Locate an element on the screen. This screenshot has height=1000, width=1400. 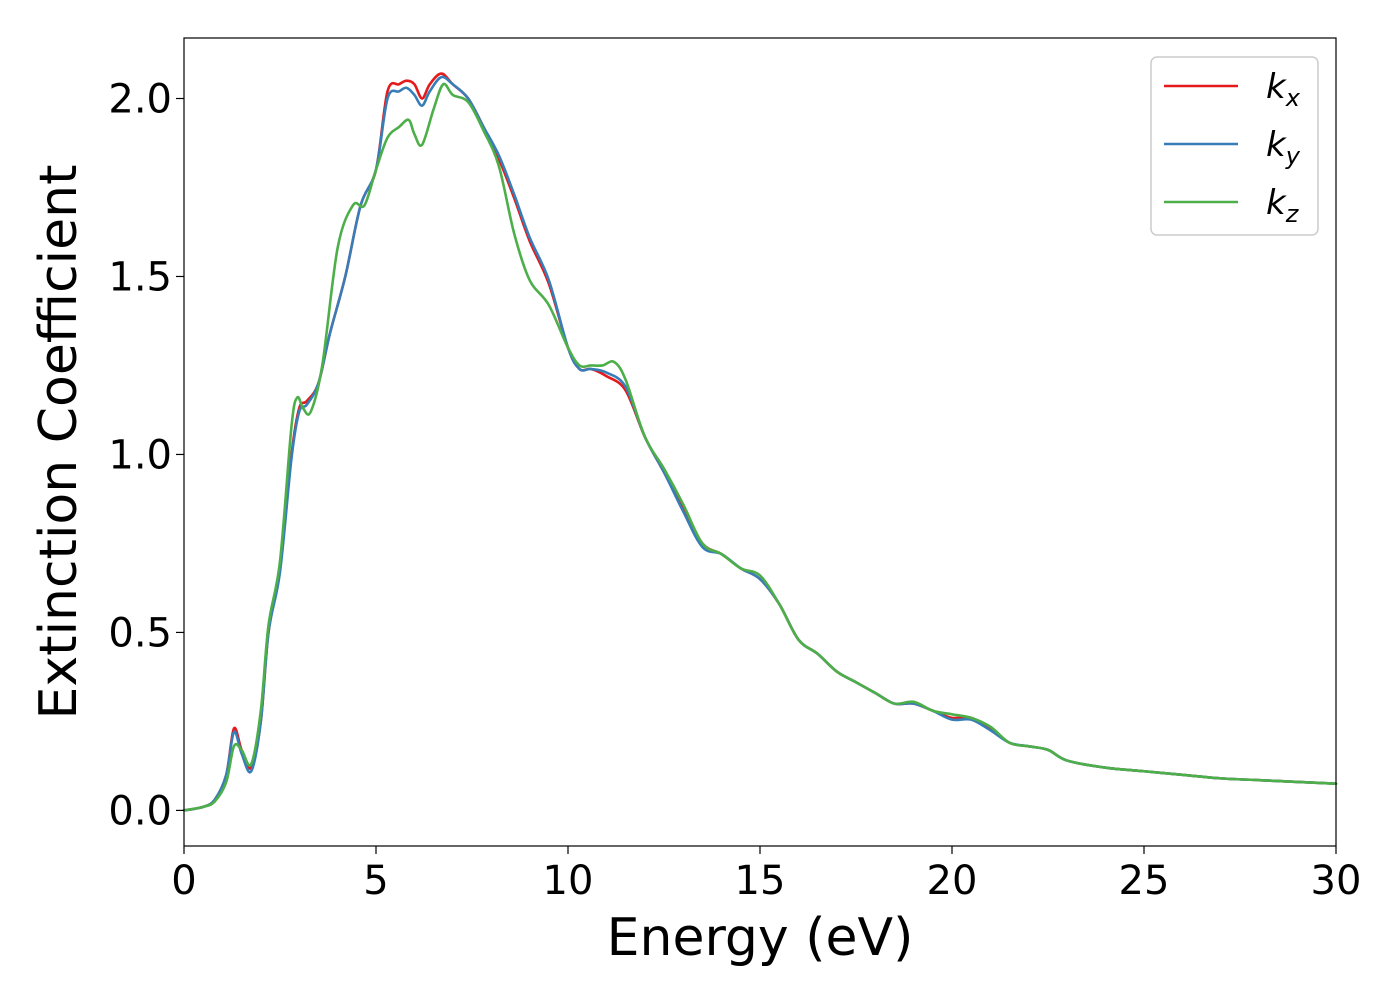
y-axis: 0.0 0.5 1.0 1.5 2.0 is located at coordinates (146, 455).